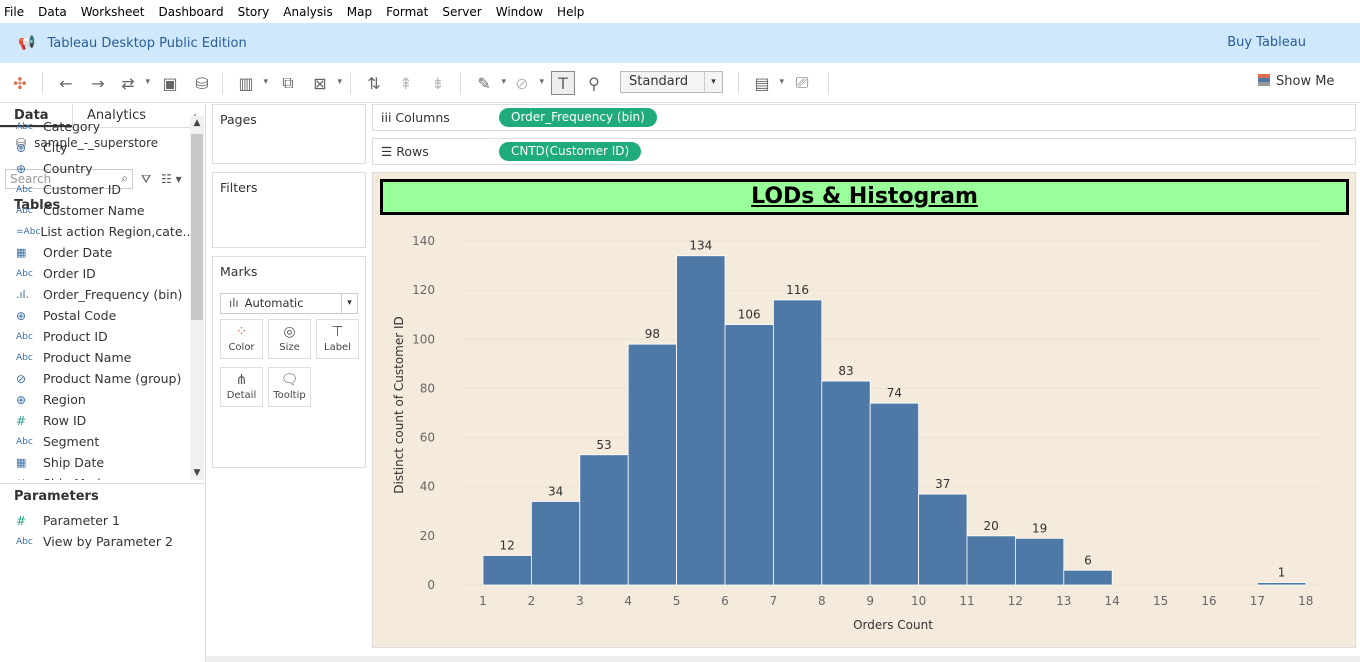  Describe the element at coordinates (527, 83) in the screenshot. I see `group-members-icon: ⊘` at that location.